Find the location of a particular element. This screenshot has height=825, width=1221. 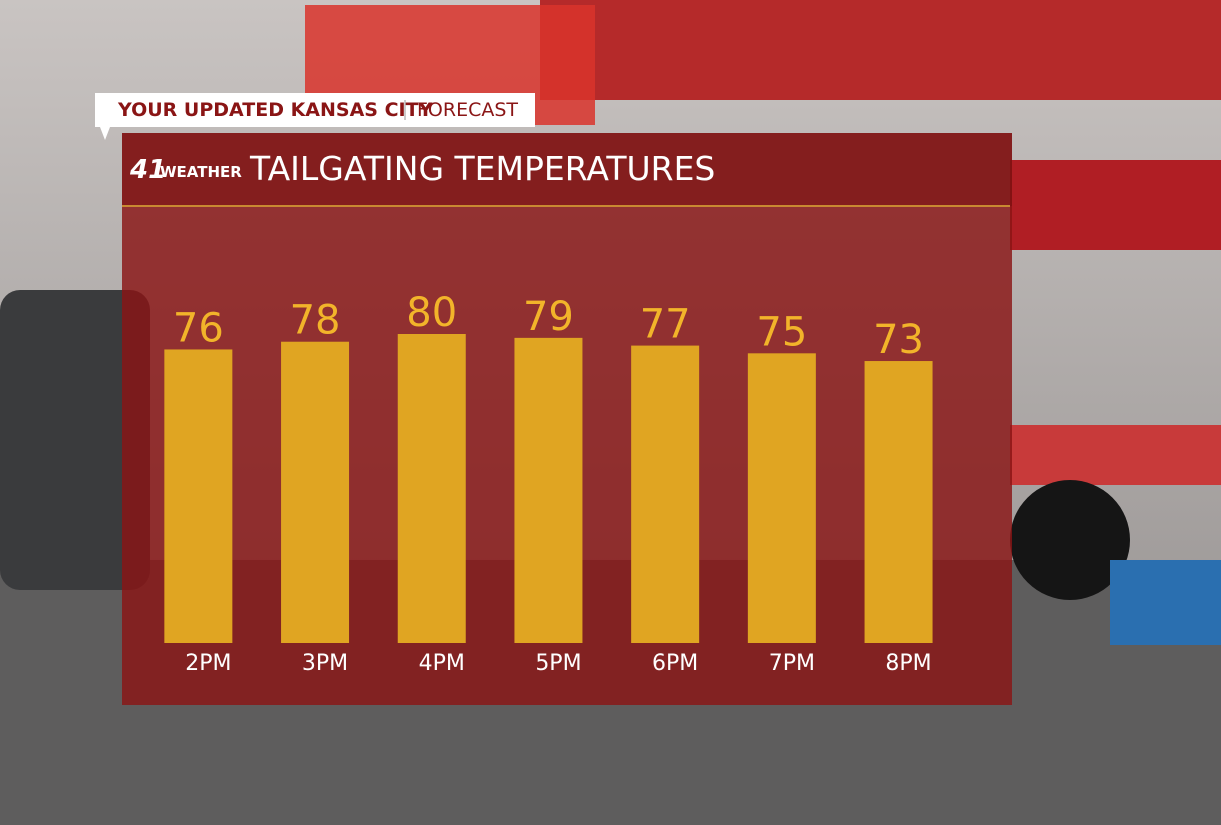

x-tick-label: 2PM is located at coordinates (208, 663).